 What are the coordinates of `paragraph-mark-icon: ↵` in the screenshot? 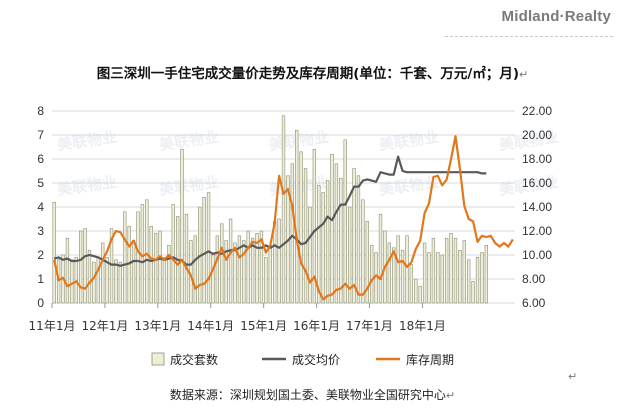 It's located at (524, 74).